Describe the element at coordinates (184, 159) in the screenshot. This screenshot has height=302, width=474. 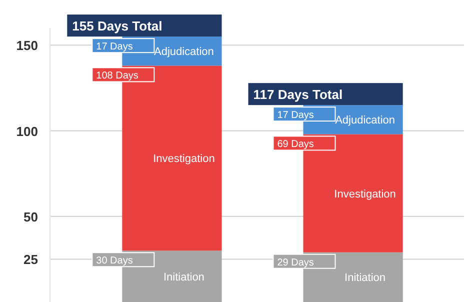
I see `text: Investigation` at that location.